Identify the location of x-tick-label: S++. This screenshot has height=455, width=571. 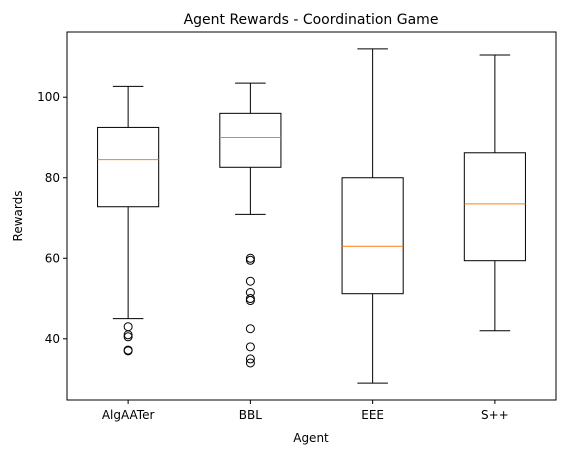
(495, 415).